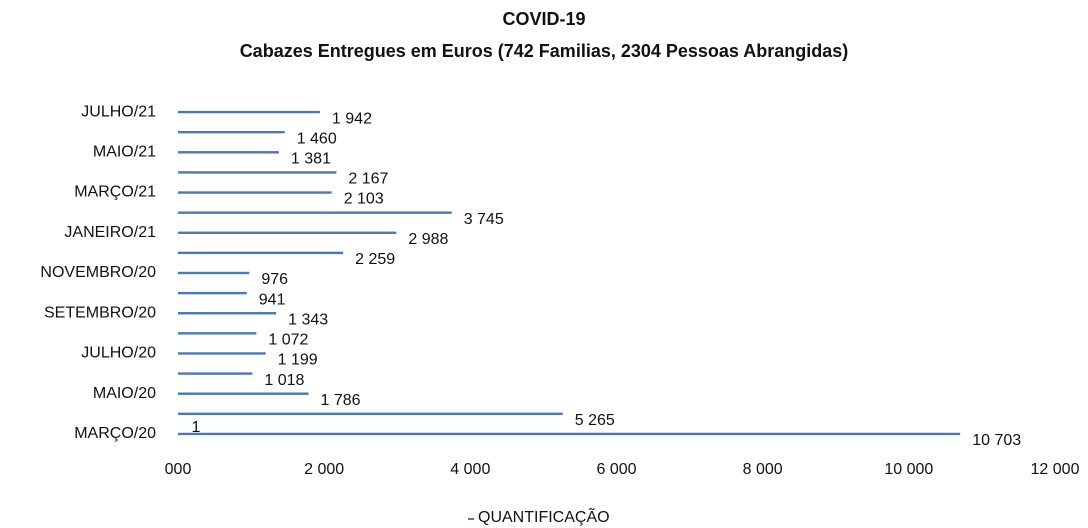 This screenshot has width=1088, height=528. Describe the element at coordinates (368, 179) in the screenshot. I see `value-label: 2 167` at that location.